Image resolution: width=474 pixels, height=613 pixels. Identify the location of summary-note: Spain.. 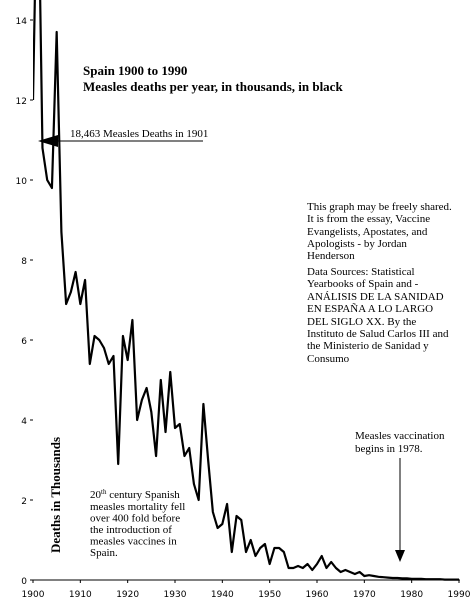
(104, 553).